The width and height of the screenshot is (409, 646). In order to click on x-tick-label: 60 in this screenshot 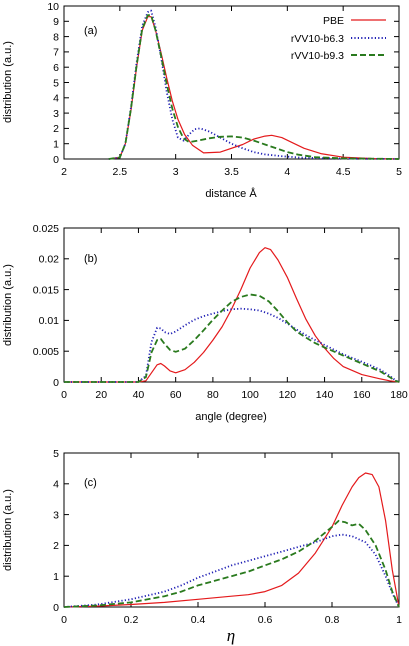, I will do `click(176, 395)`.